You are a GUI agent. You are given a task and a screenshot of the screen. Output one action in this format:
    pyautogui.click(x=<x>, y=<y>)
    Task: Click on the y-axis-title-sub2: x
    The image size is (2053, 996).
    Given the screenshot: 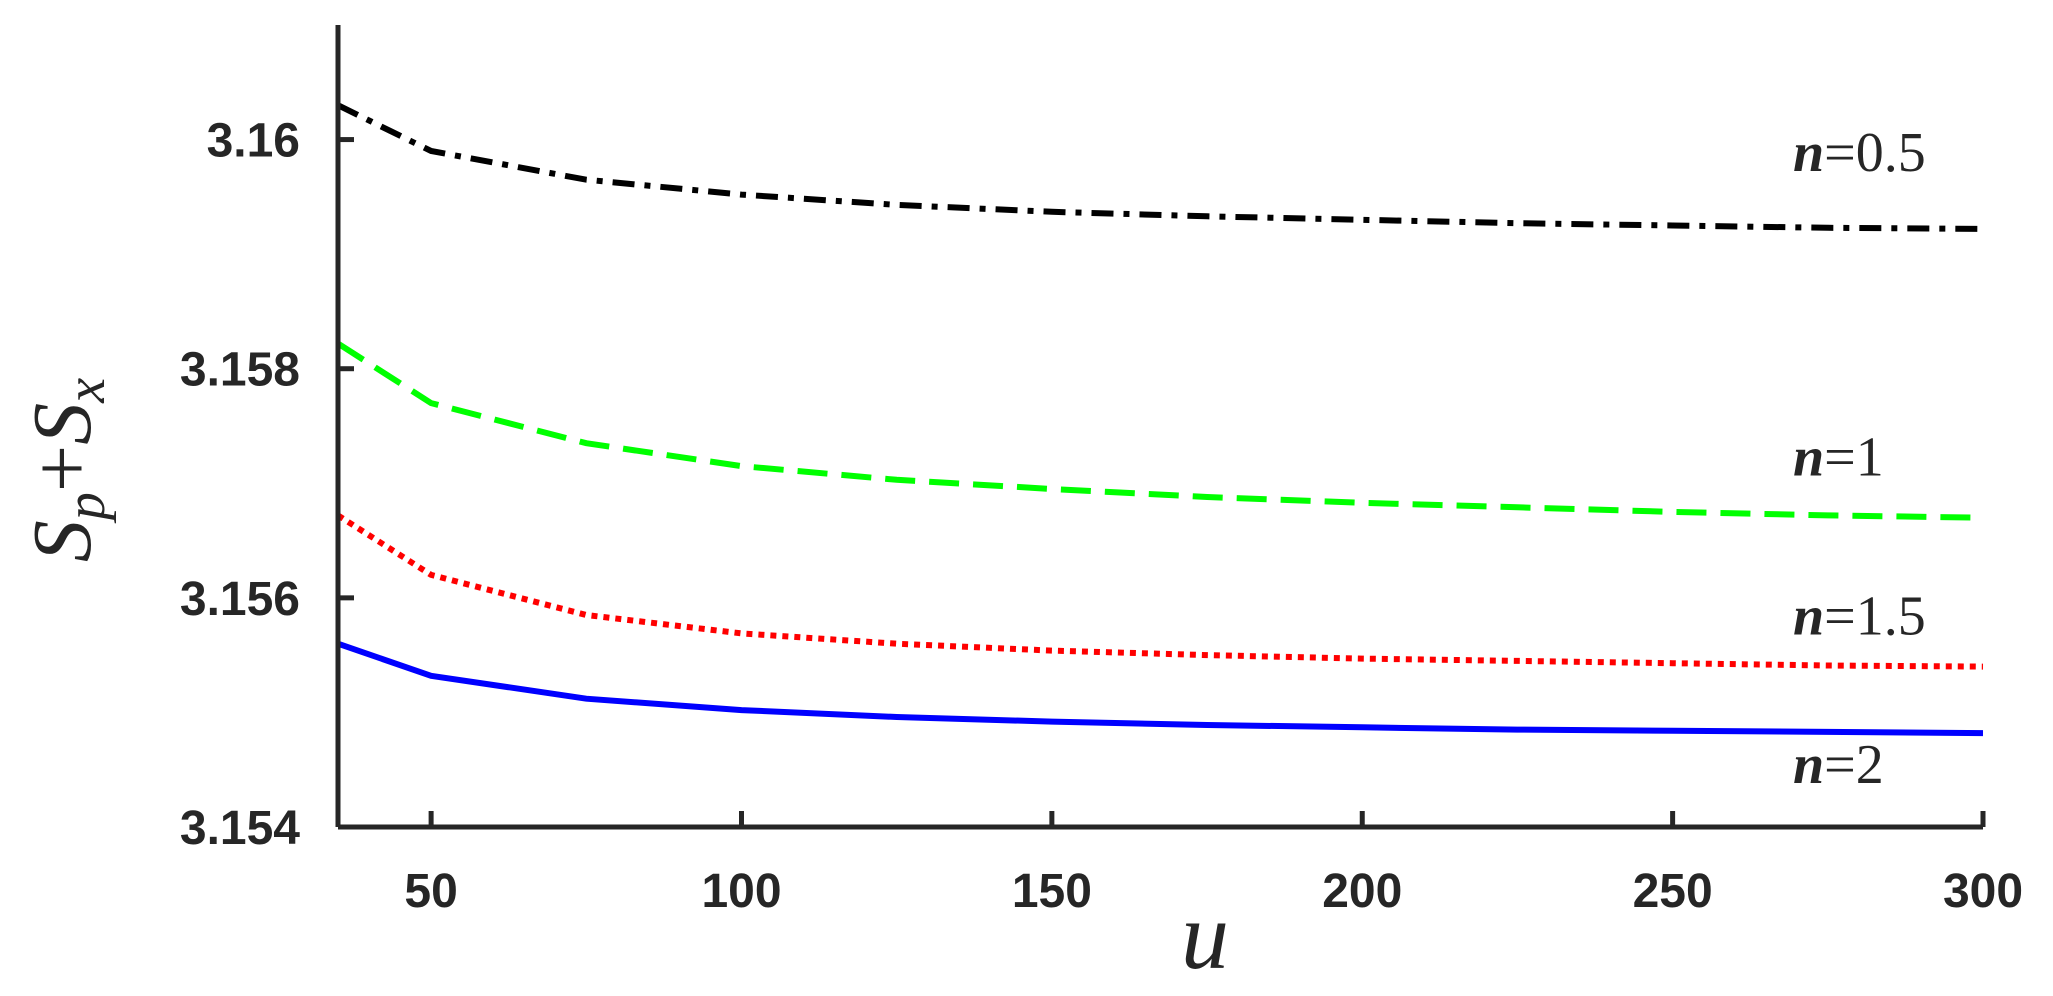 What is the action you would take?
    pyautogui.click(x=86, y=391)
    